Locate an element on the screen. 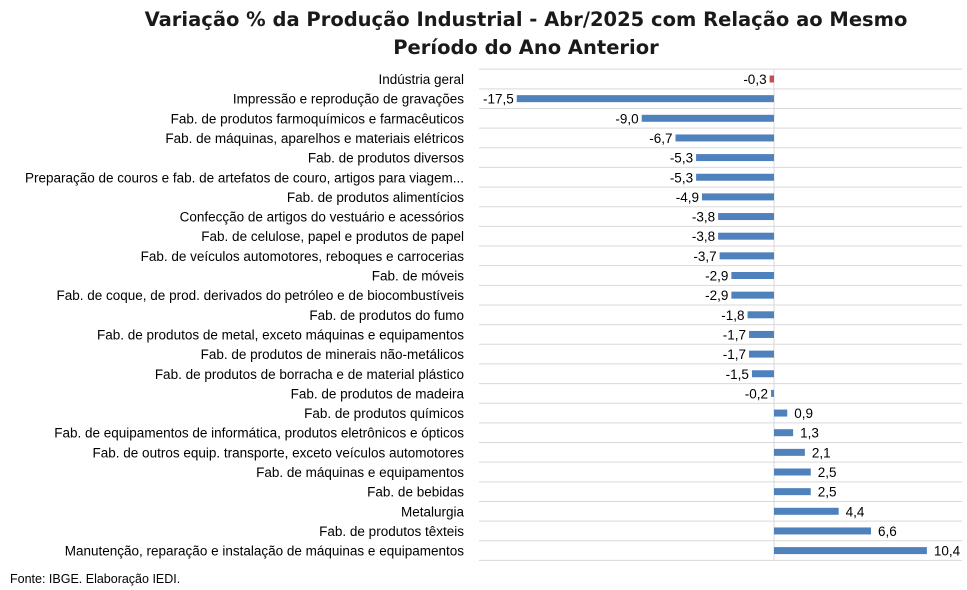 This screenshot has width=967, height=590. data-label: -0,3 is located at coordinates (754, 79).